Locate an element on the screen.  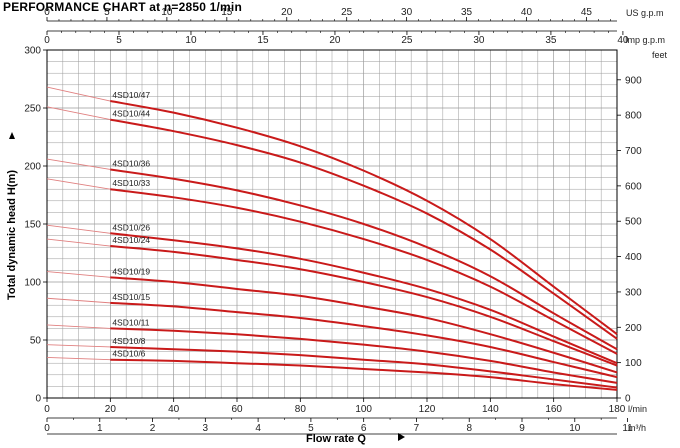
curve-label: 4SD10/6 is located at coordinates (128, 354).